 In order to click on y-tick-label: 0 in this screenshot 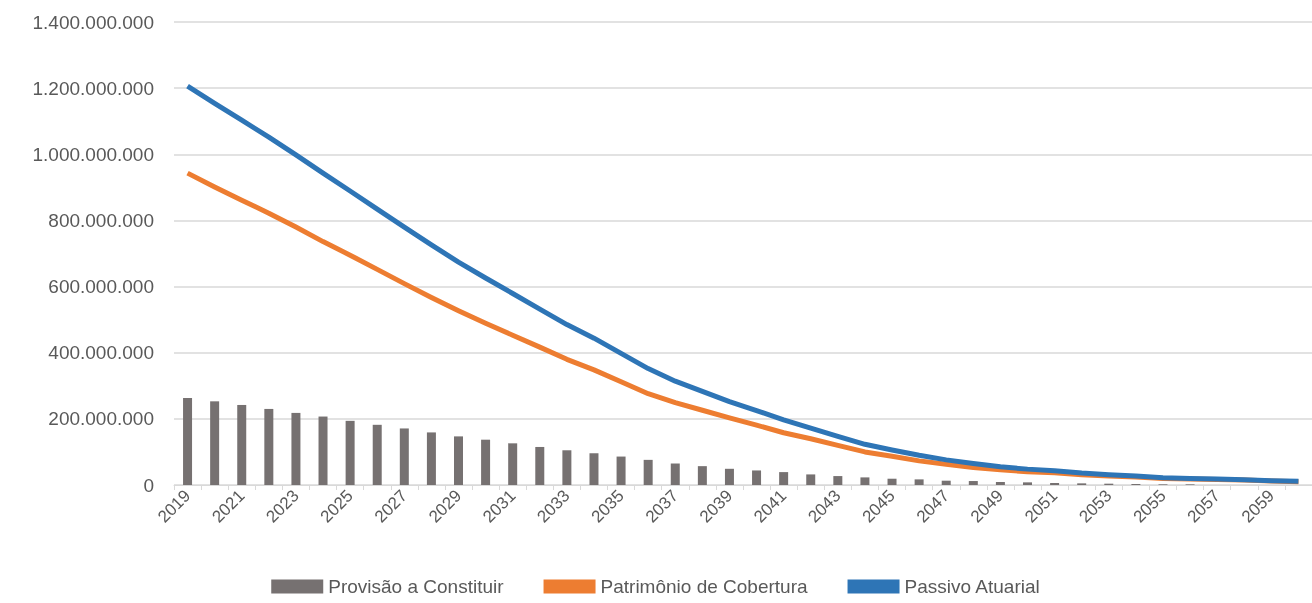, I will do `click(148, 485)`.